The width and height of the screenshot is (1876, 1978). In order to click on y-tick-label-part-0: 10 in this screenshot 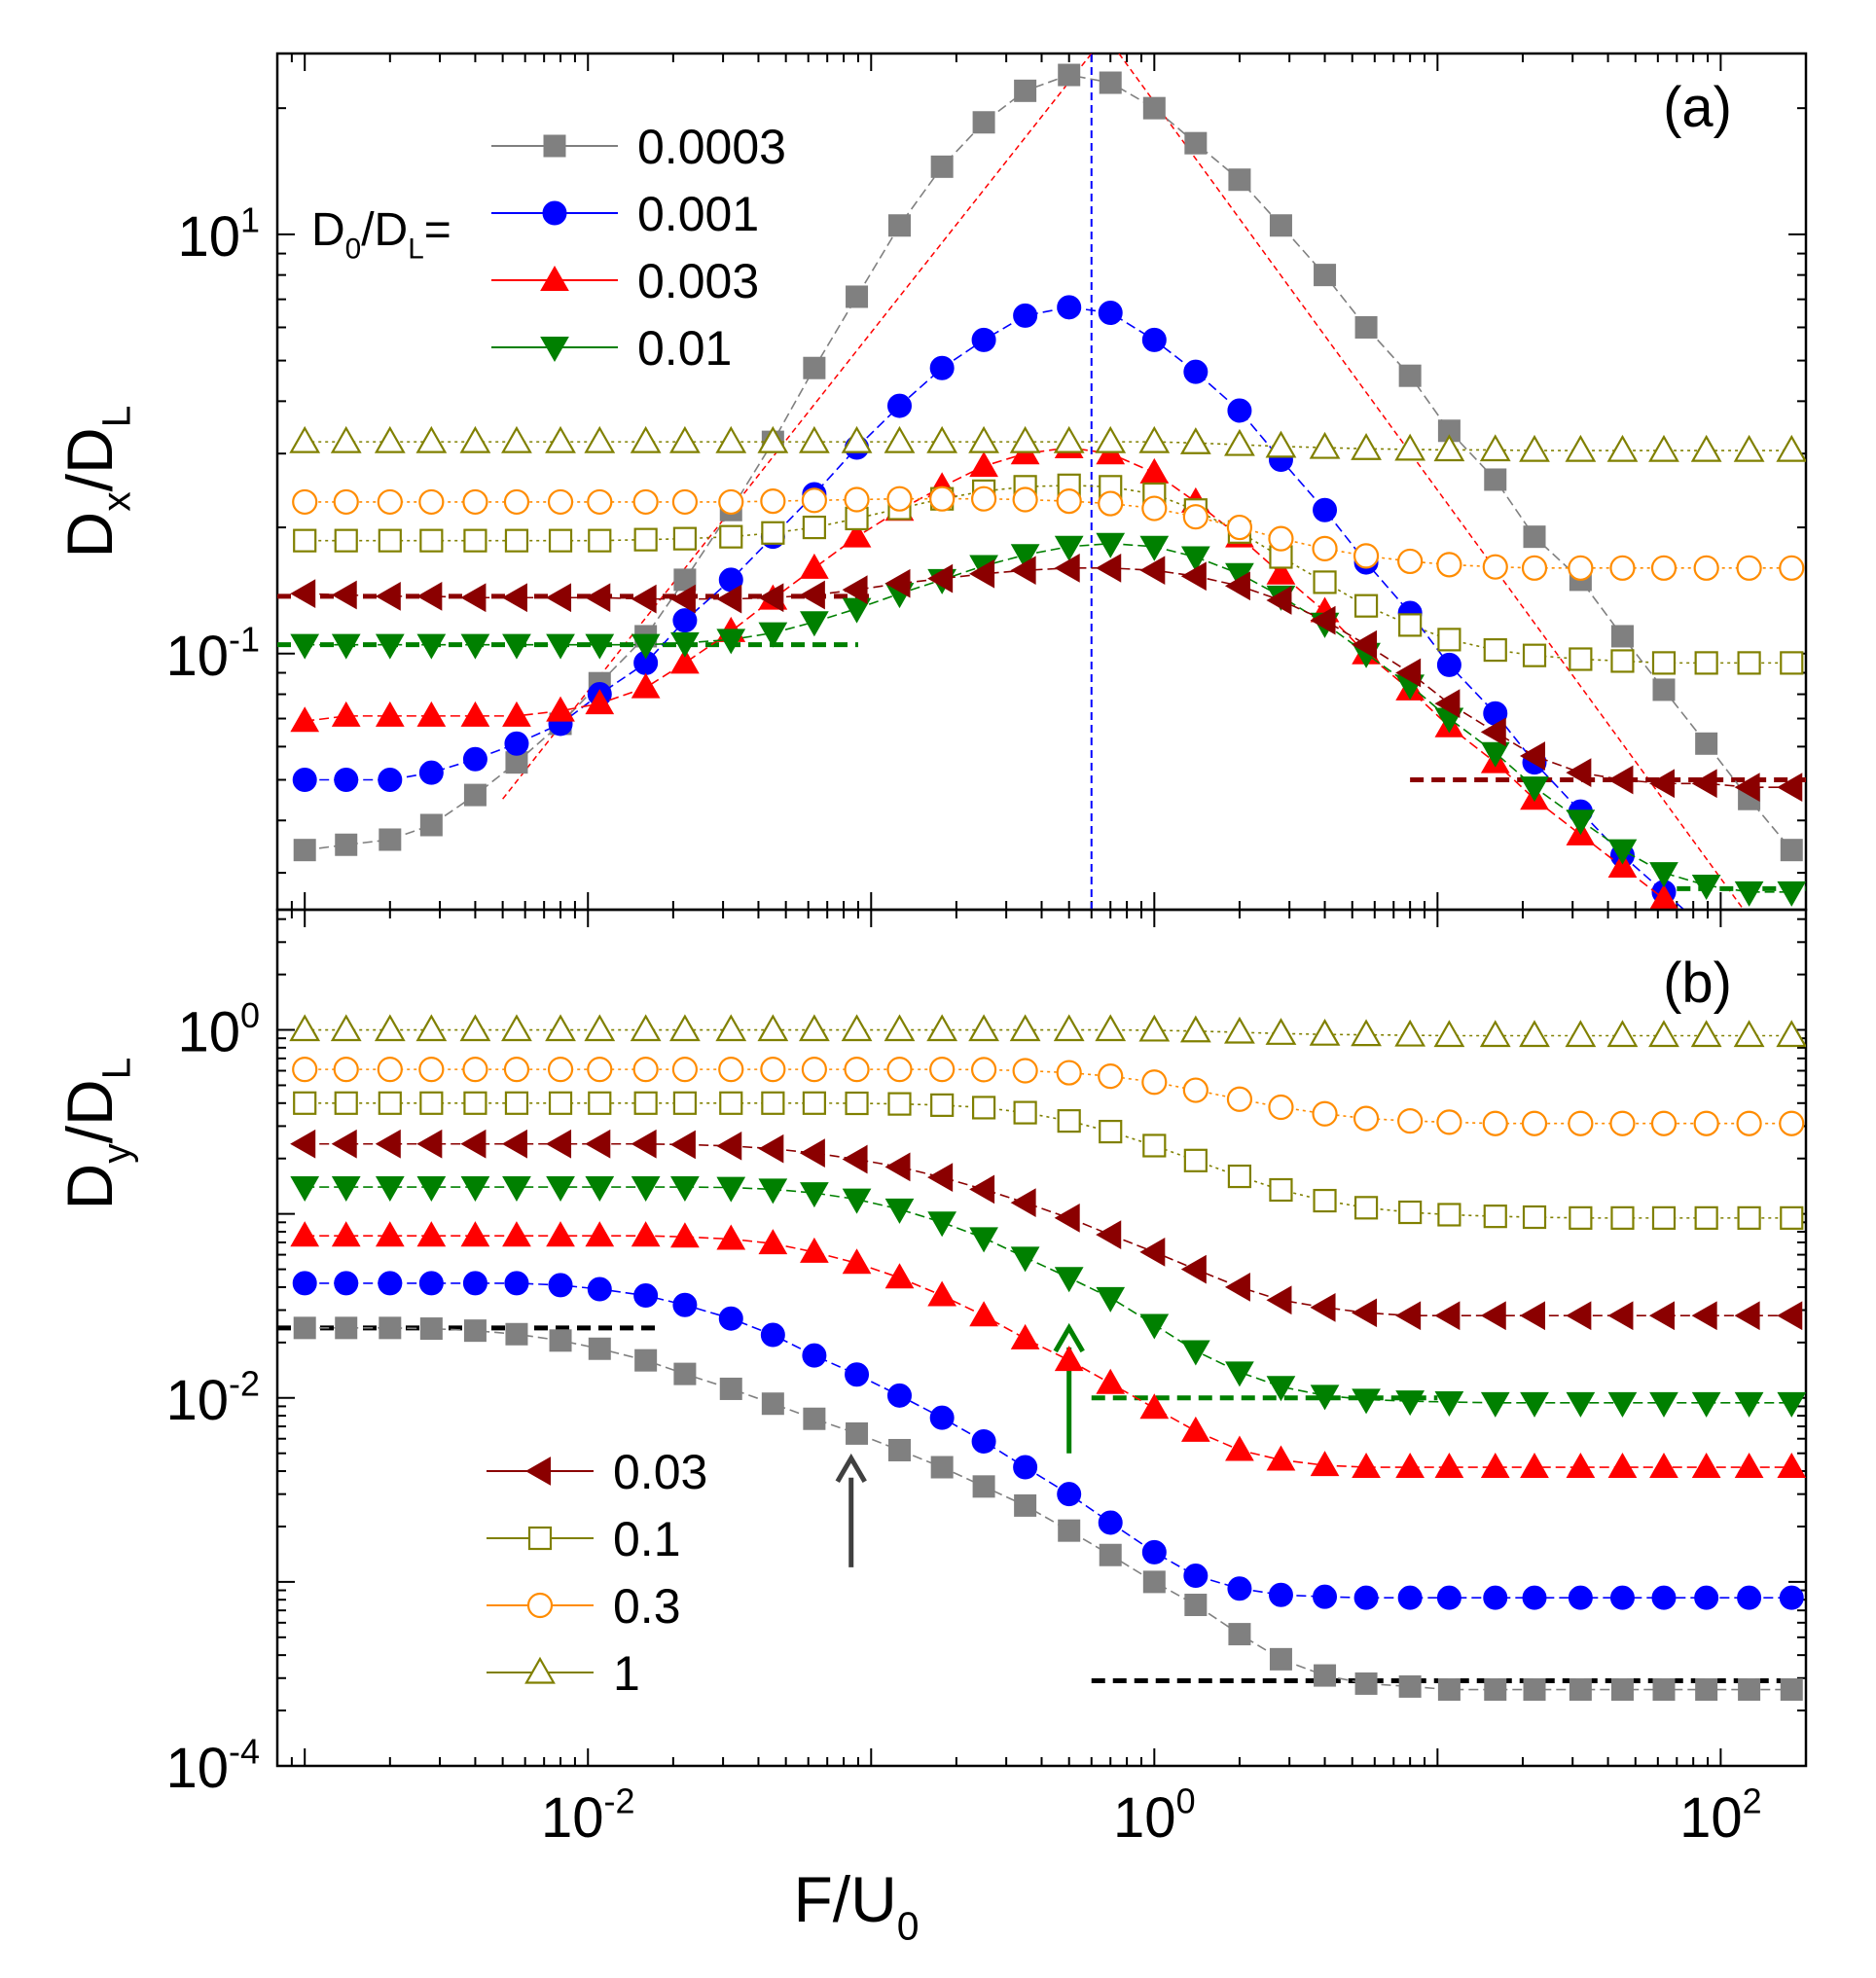, I will do `click(208, 237)`.